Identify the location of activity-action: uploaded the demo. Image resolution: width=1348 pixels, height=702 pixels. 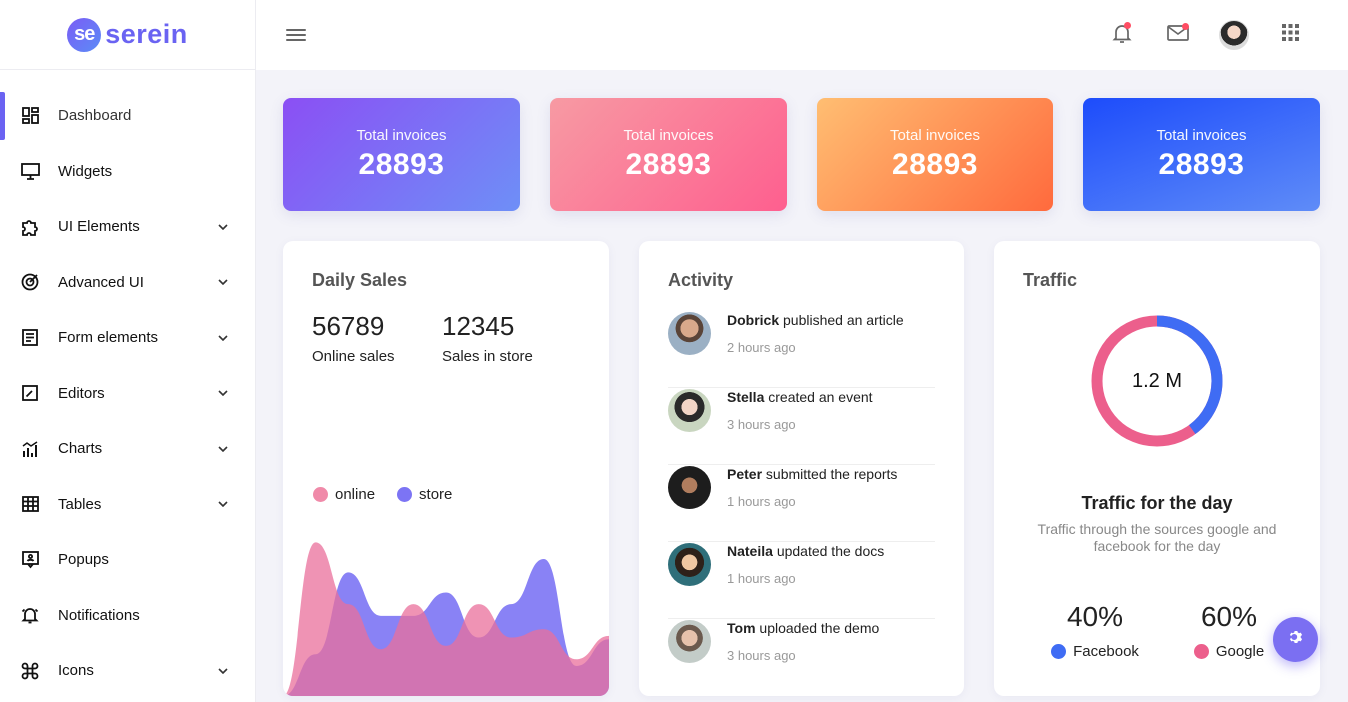
(819, 628).